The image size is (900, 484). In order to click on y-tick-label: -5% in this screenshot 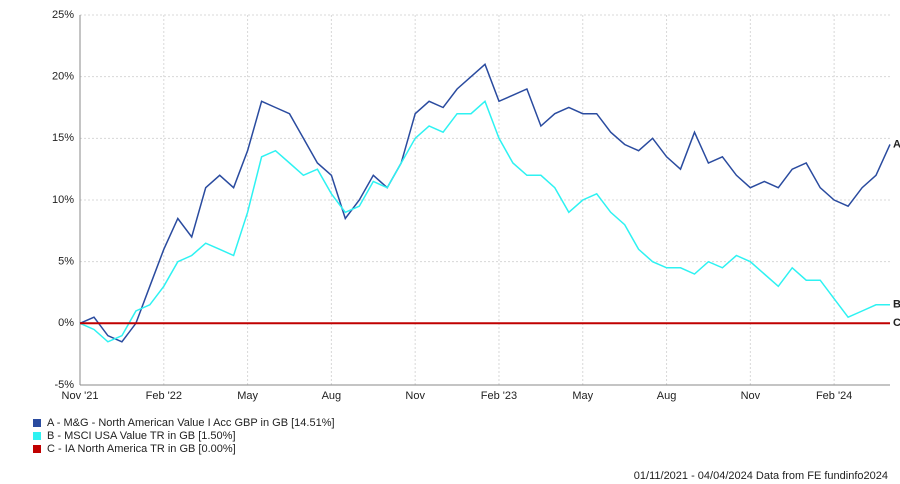, I will do `click(64, 385)`.